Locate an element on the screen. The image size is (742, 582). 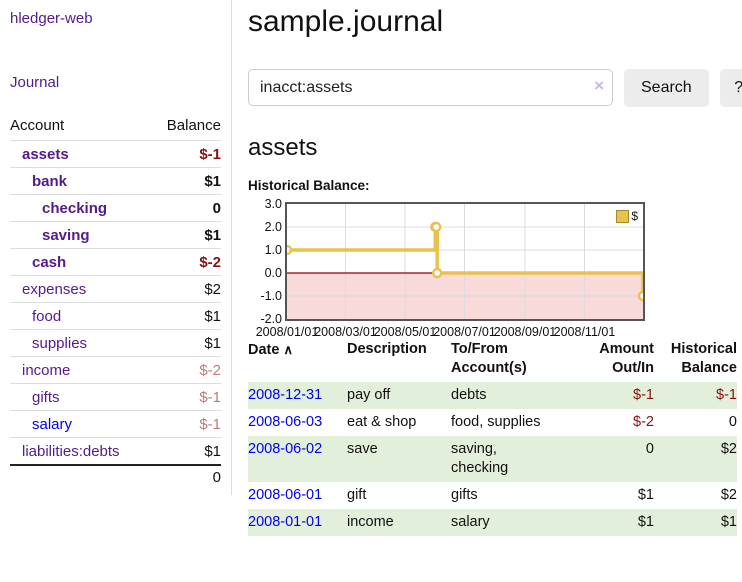
x-tick-label: 2008/03/01 is located at coordinates (345, 332).